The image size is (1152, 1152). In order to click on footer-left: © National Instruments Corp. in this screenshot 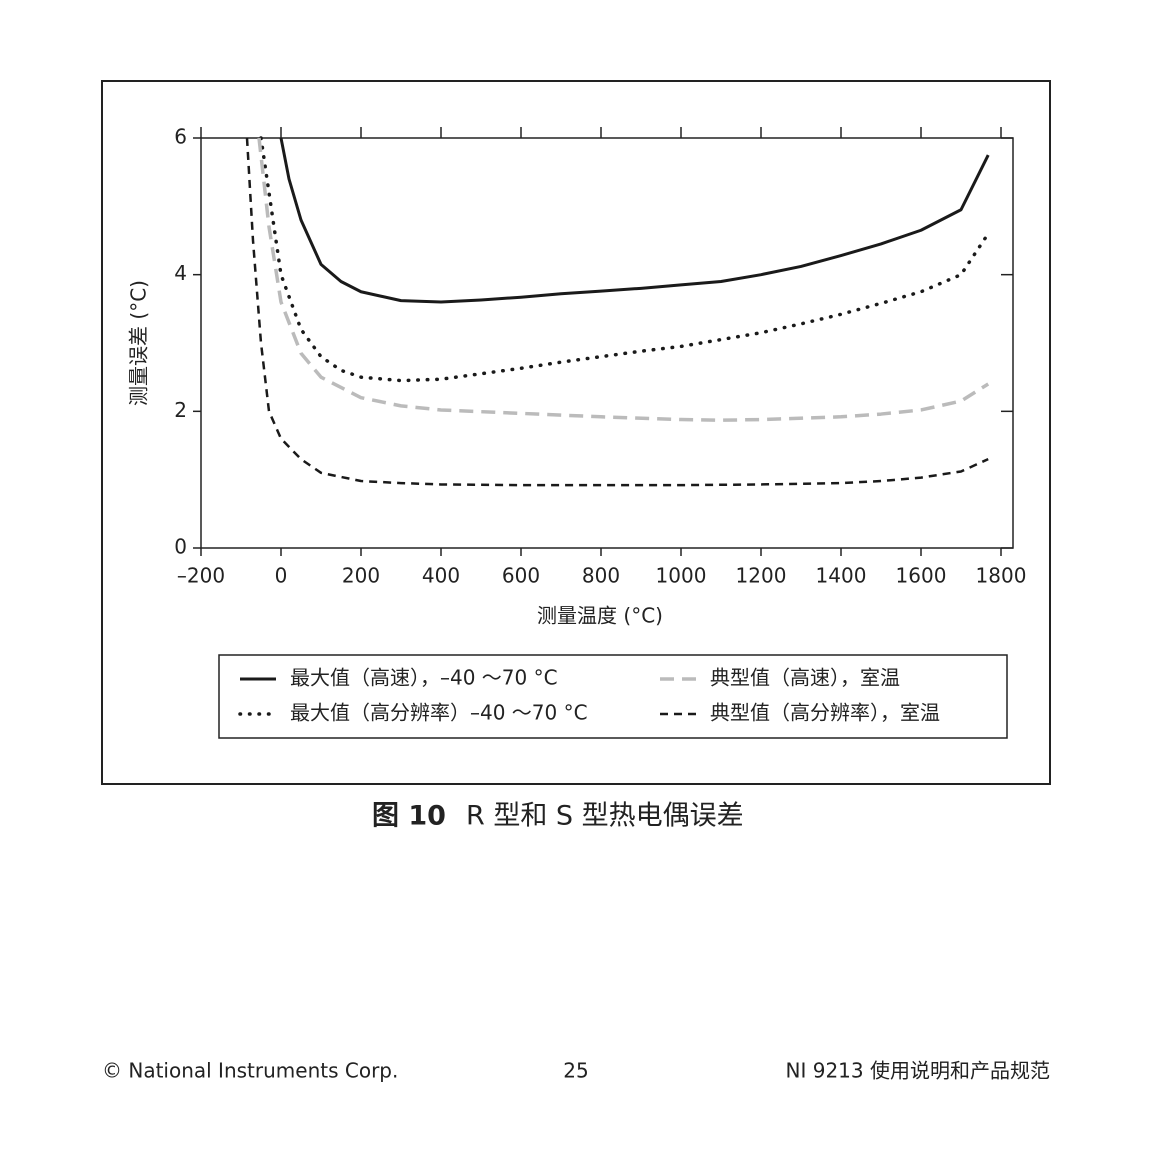, I will do `click(250, 1071)`.